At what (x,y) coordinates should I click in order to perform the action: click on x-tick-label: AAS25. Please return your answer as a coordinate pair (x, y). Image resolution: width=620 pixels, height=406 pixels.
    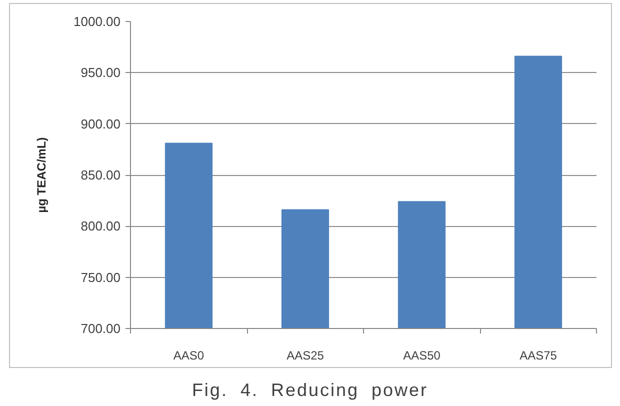
    Looking at the image, I should click on (305, 355).